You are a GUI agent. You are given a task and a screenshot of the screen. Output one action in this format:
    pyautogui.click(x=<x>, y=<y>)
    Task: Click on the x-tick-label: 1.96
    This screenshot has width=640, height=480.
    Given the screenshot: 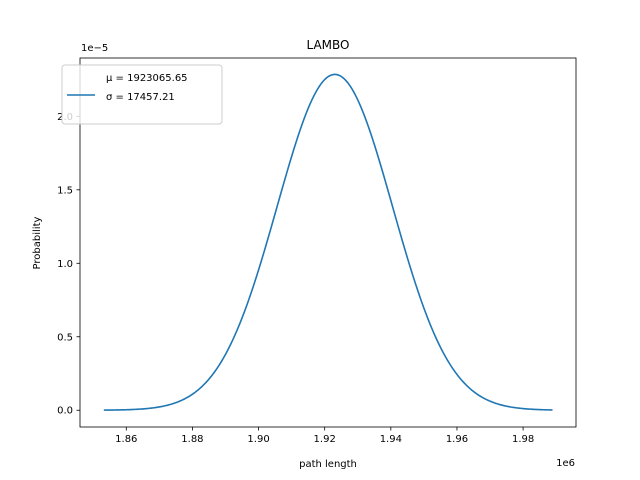 What is the action you would take?
    pyautogui.click(x=457, y=439)
    